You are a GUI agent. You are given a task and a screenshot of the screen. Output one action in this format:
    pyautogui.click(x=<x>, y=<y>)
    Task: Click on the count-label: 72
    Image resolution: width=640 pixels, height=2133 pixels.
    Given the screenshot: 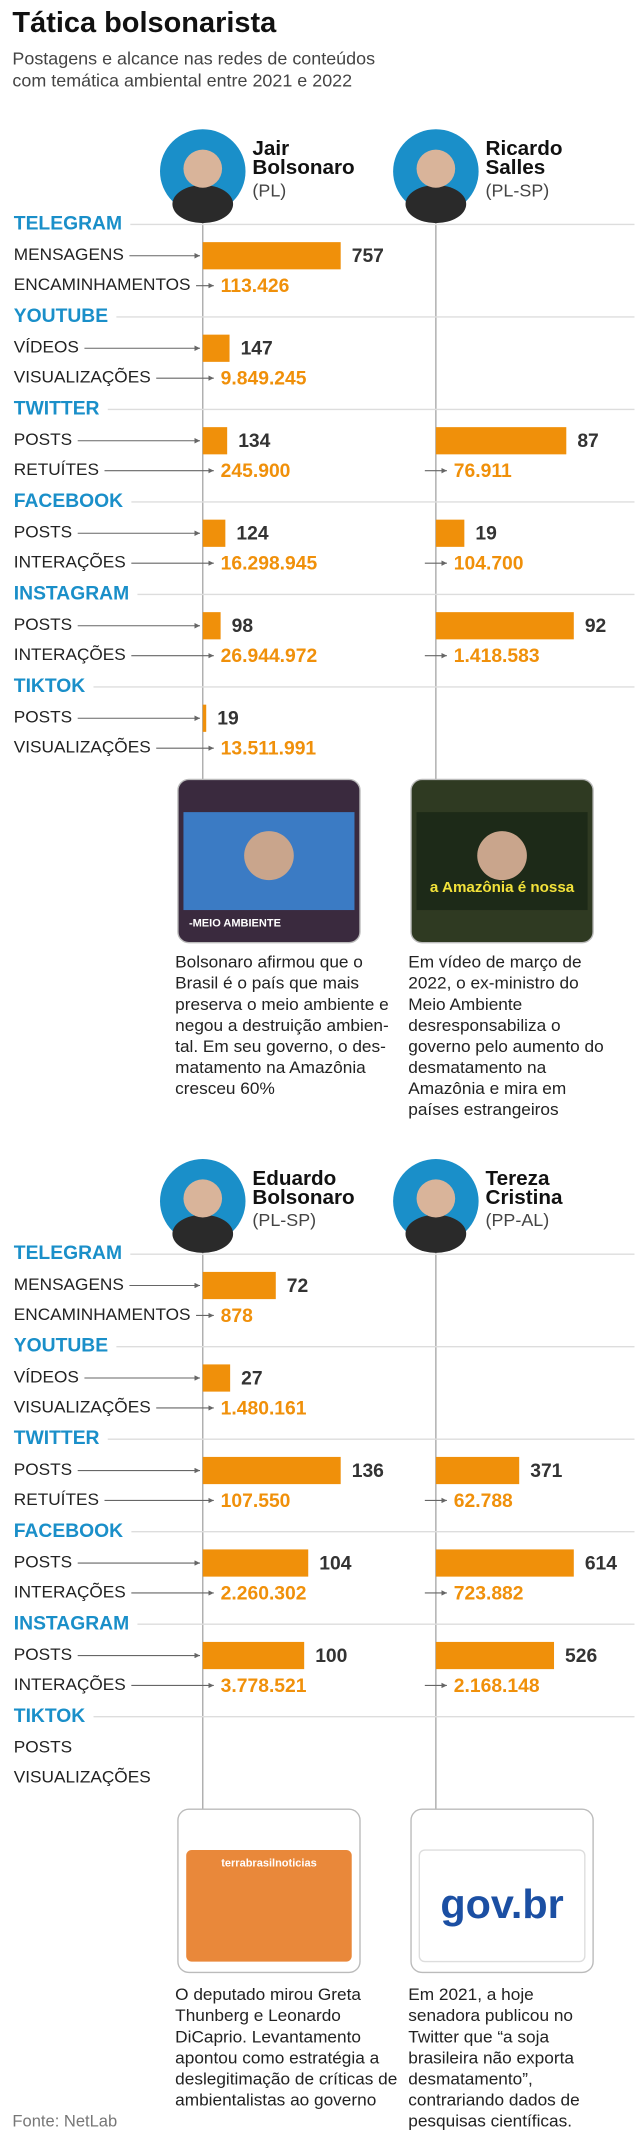 What is the action you would take?
    pyautogui.click(x=297, y=1286)
    